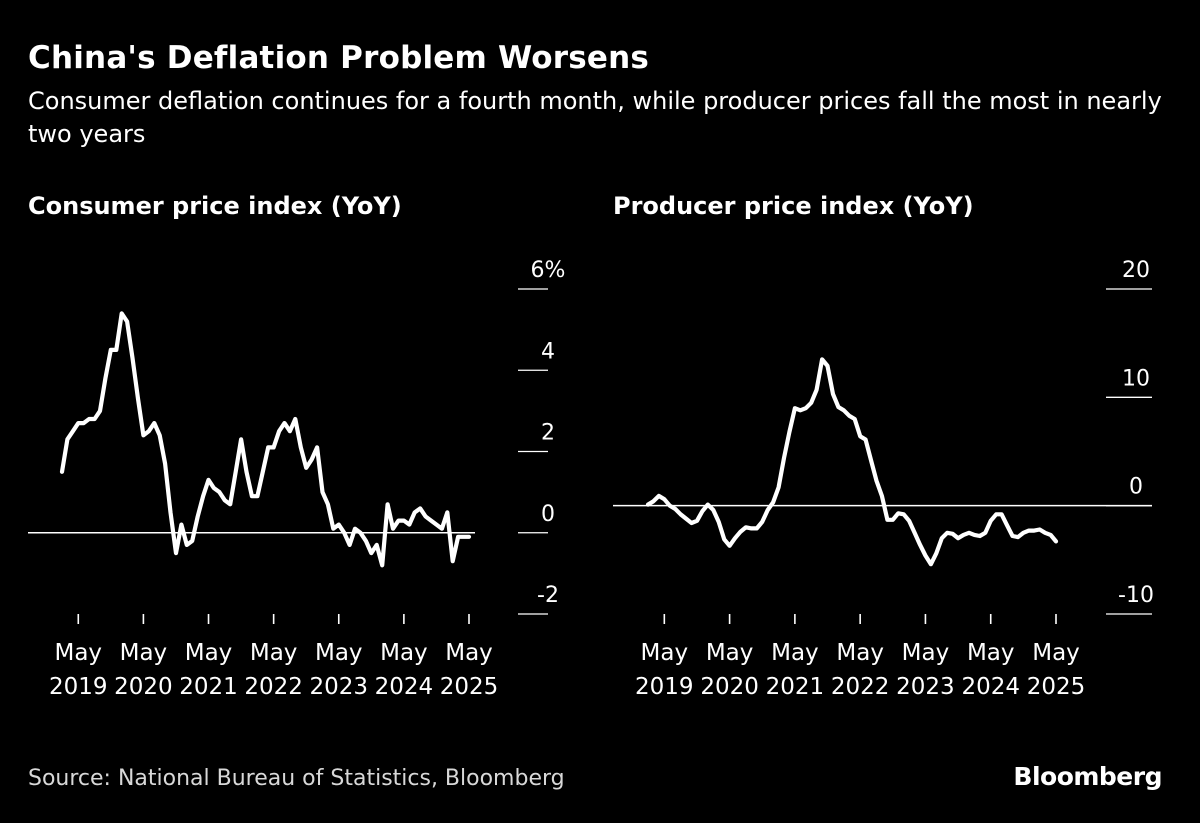  I want to click on cpi-x-tick-label: May 2023, so click(338, 670).